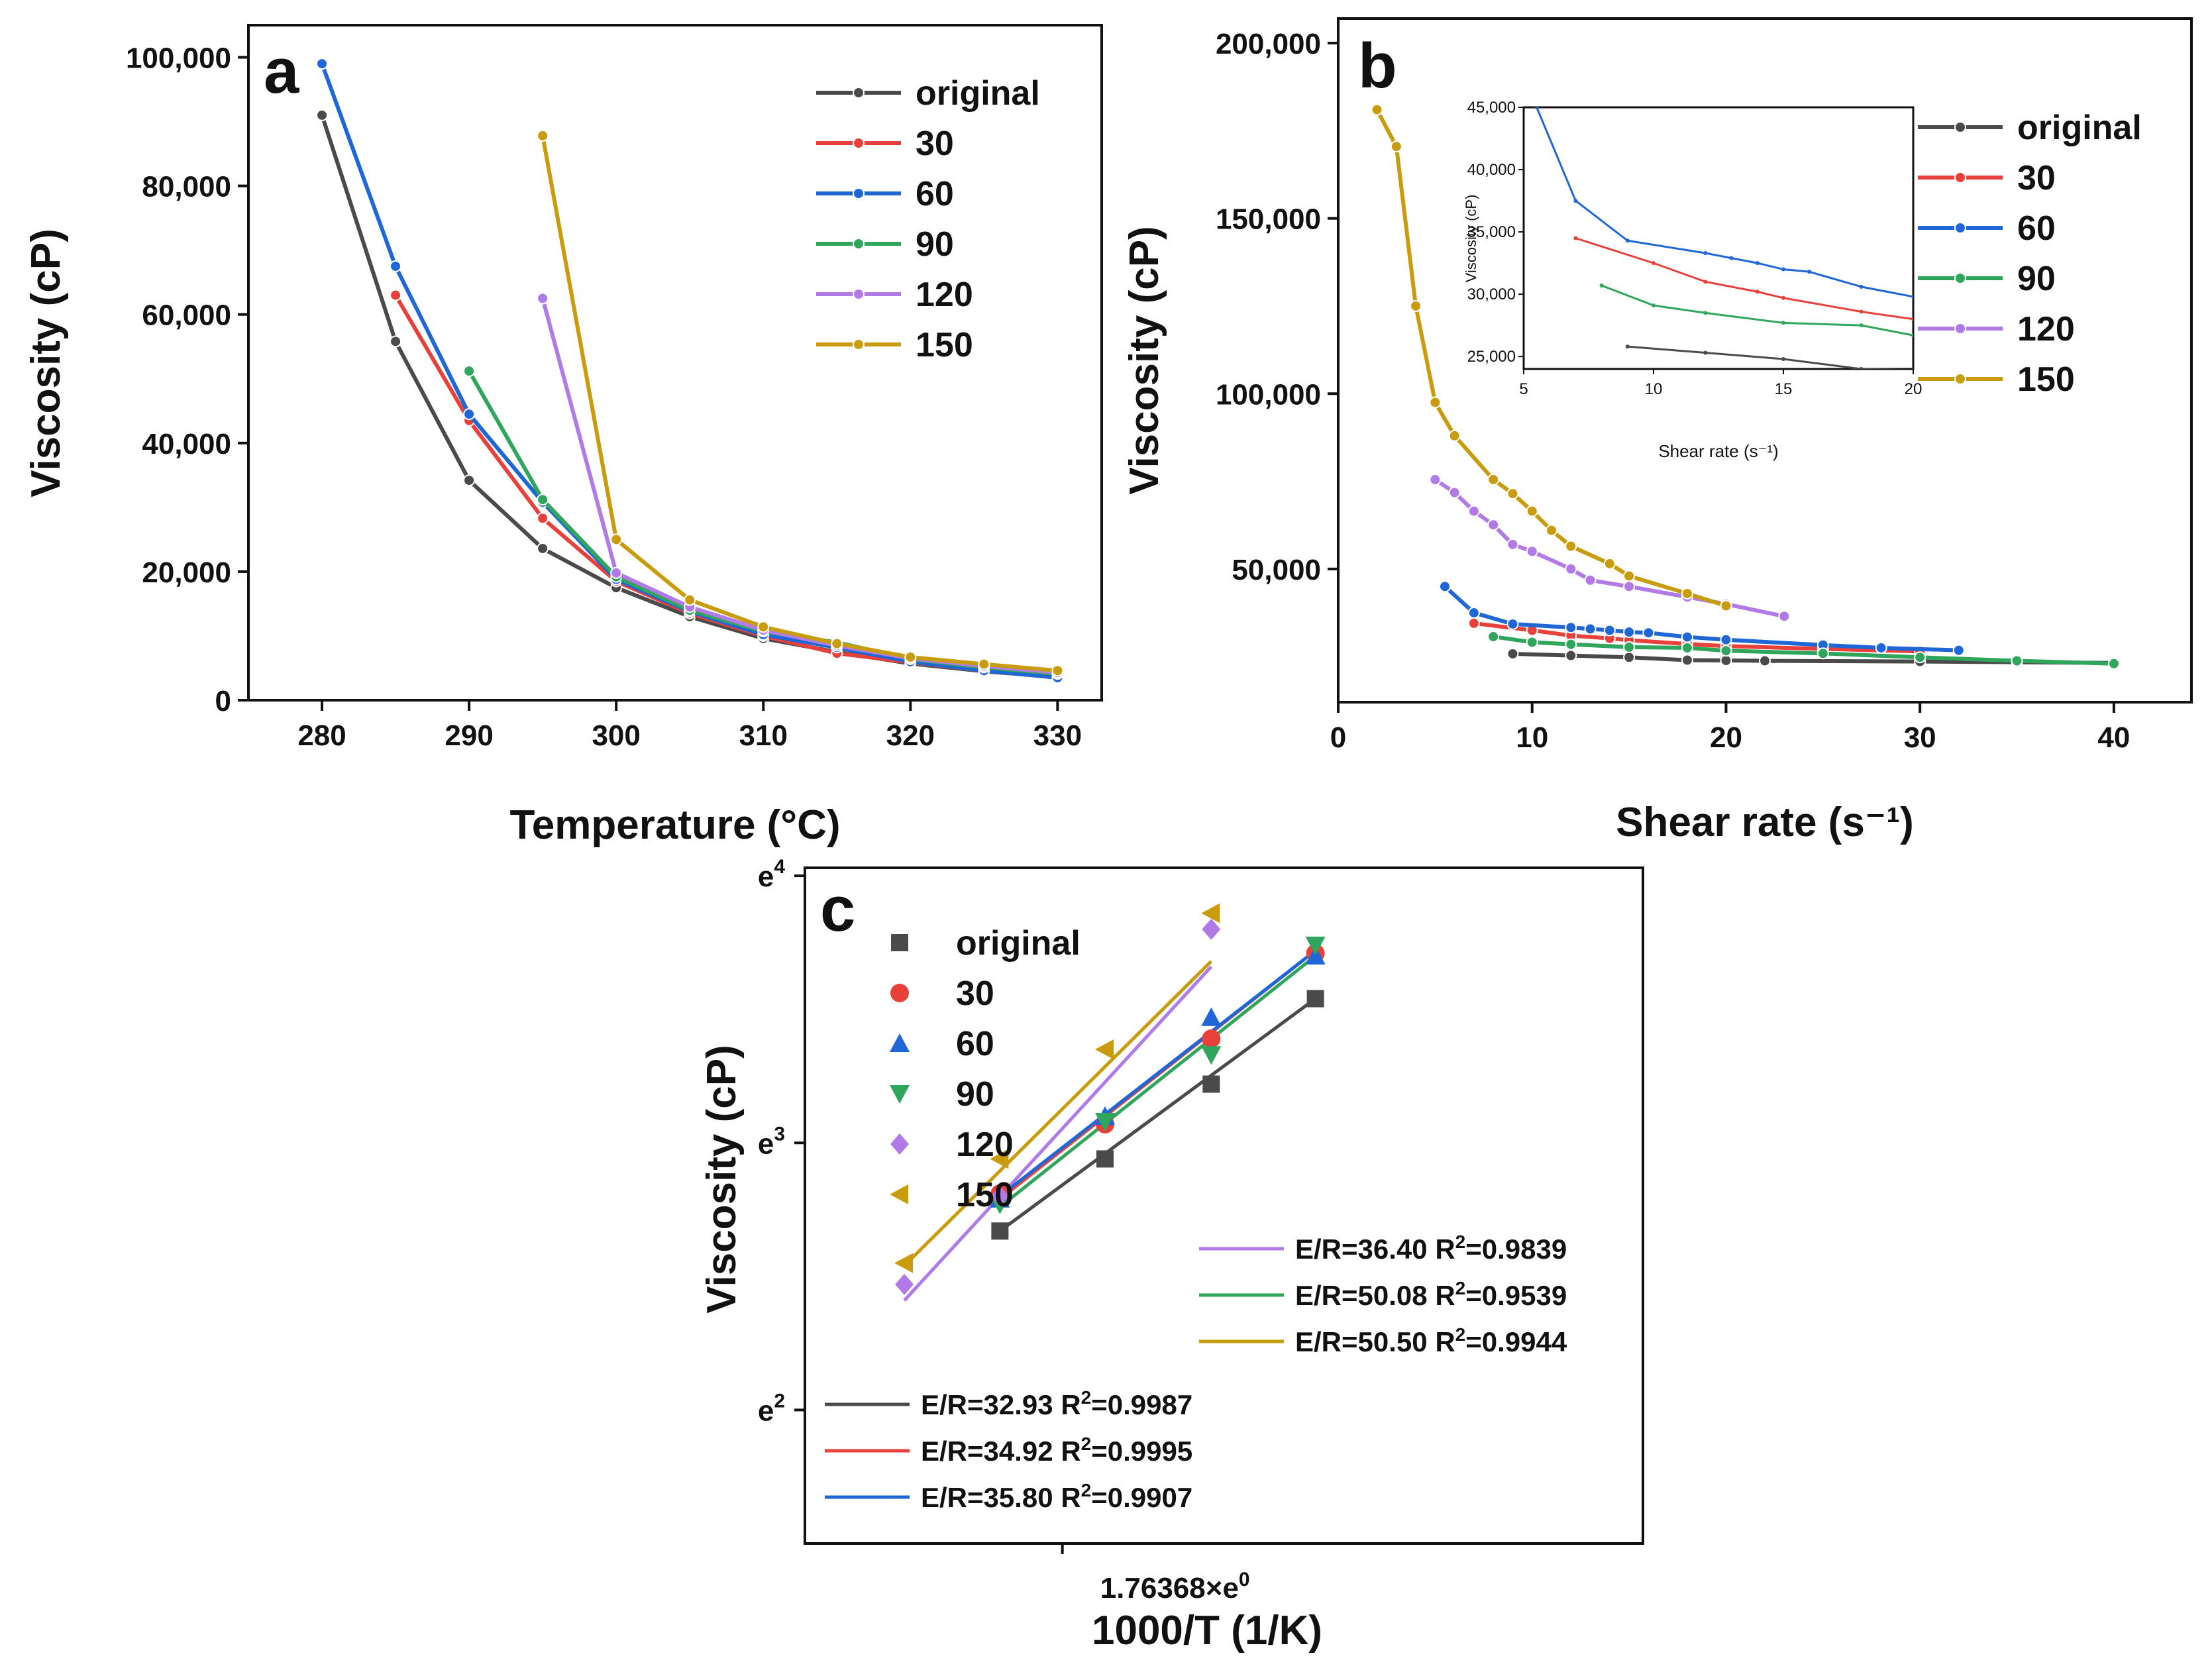  I want to click on legend-original-marker, so click(900, 943).